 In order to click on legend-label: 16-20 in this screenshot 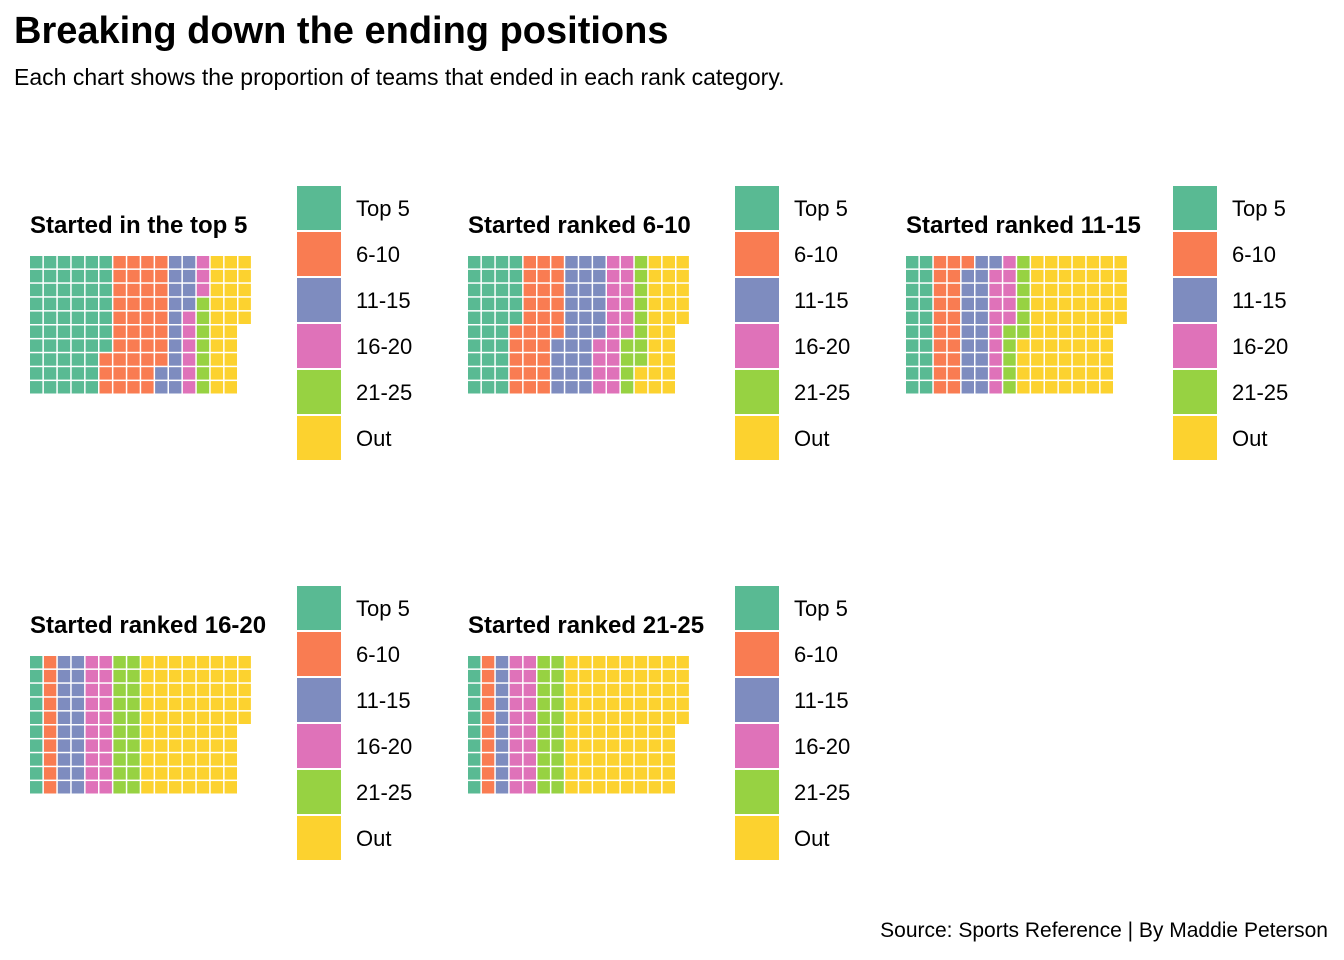, I will do `click(1260, 346)`.